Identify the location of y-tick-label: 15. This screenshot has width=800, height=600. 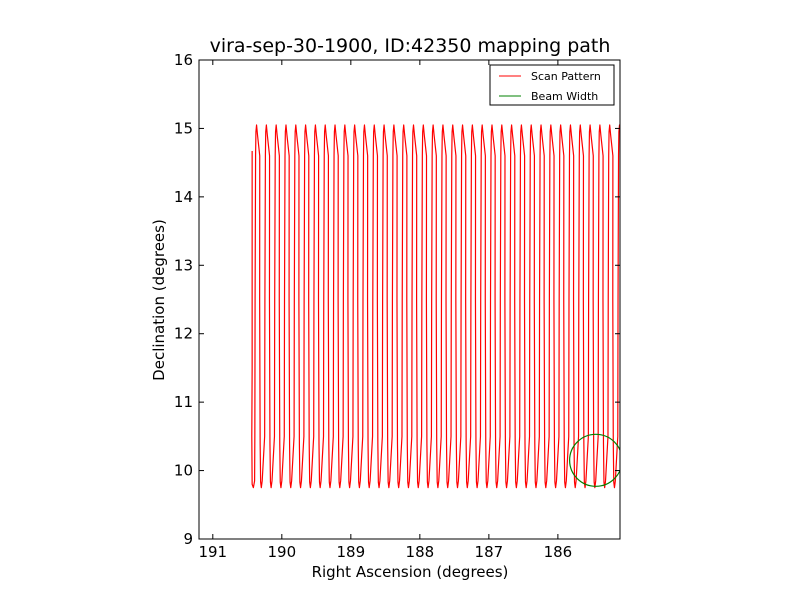
(183, 128).